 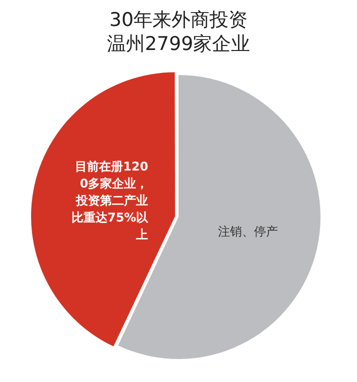 I want to click on slice-label: 目前在册1200多家企业，投资第二产业比重达75%以上, so click(x=110, y=201).